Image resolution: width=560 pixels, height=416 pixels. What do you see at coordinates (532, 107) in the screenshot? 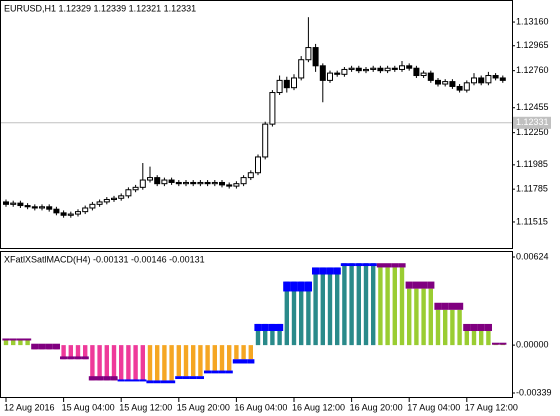
I see `y-tick-label: 1.12455` at bounding box center [532, 107].